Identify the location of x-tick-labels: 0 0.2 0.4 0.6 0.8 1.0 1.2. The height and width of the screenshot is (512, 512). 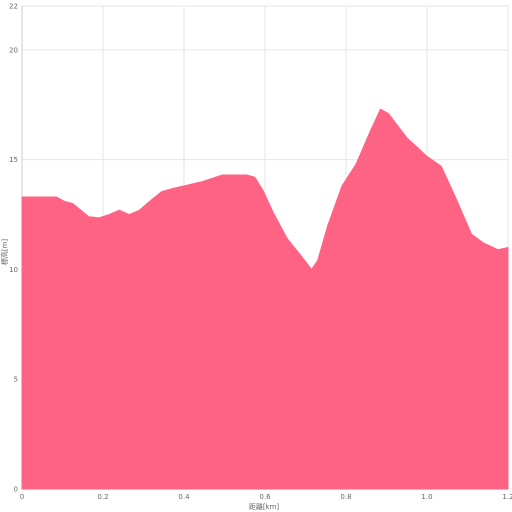
(266, 497).